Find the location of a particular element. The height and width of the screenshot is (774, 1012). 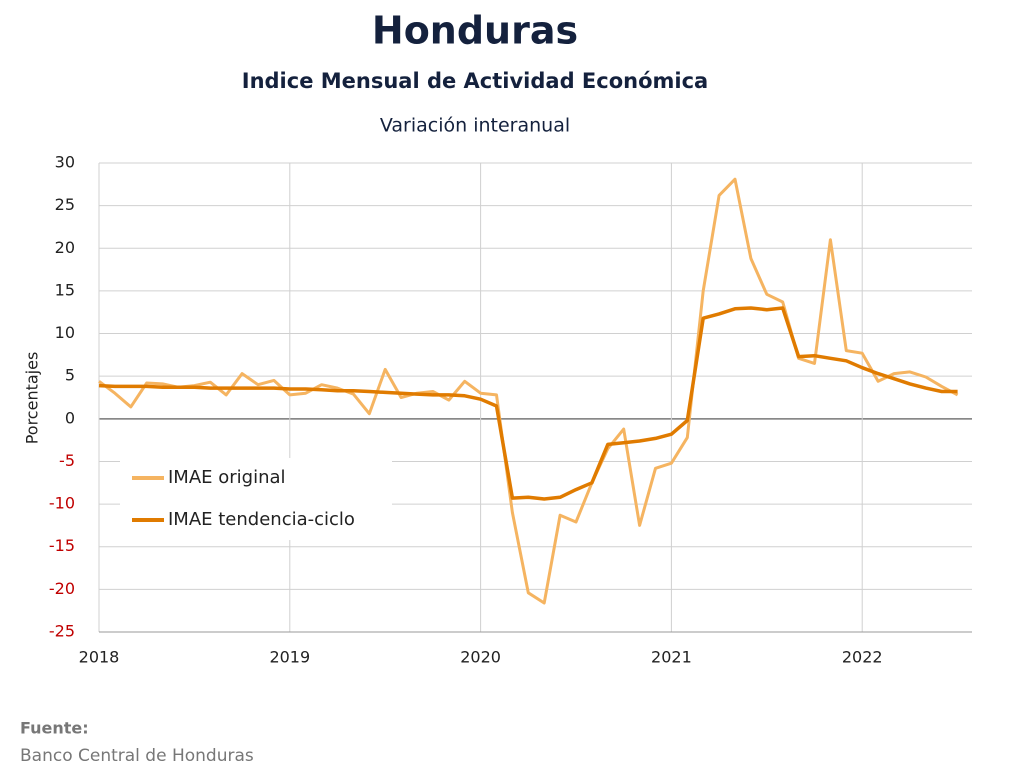

source: Banco Central de Honduras is located at coordinates (137, 756).